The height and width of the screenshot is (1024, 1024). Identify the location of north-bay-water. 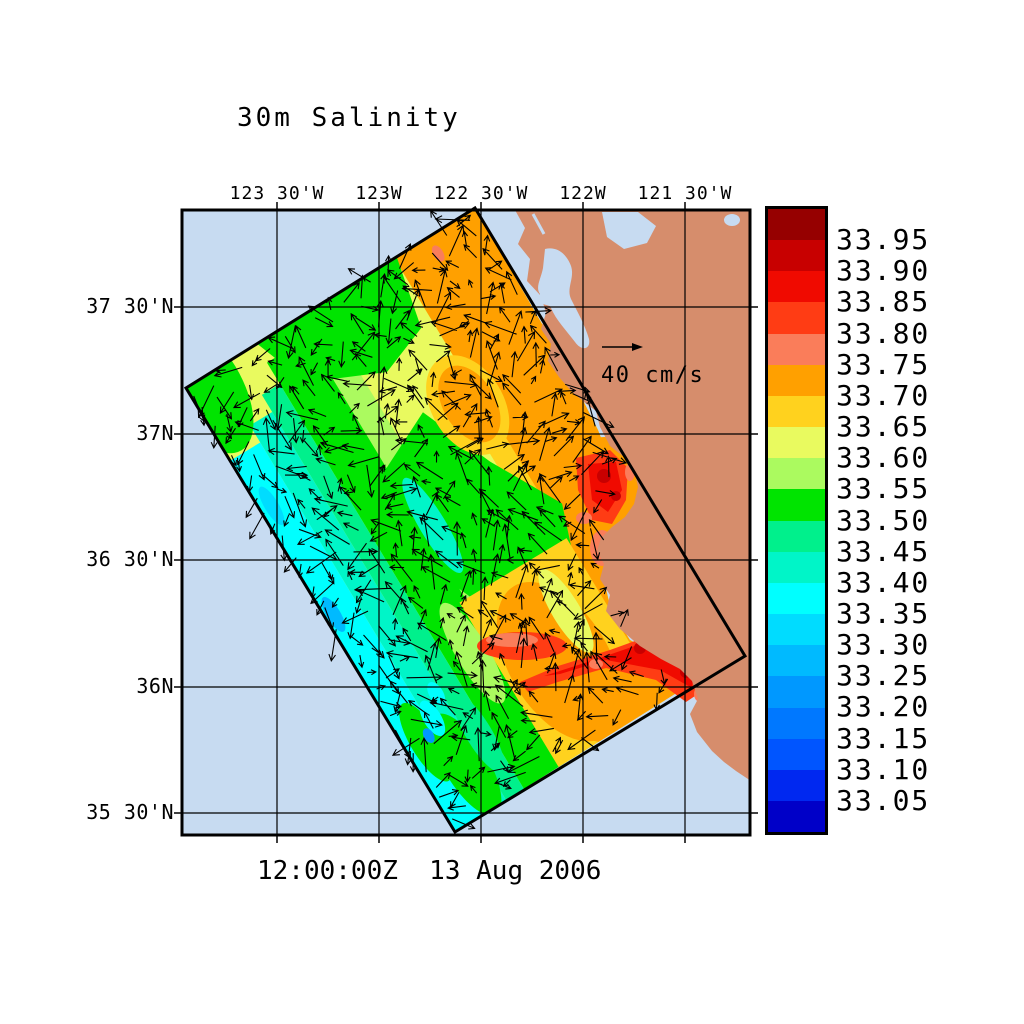
(629, 230).